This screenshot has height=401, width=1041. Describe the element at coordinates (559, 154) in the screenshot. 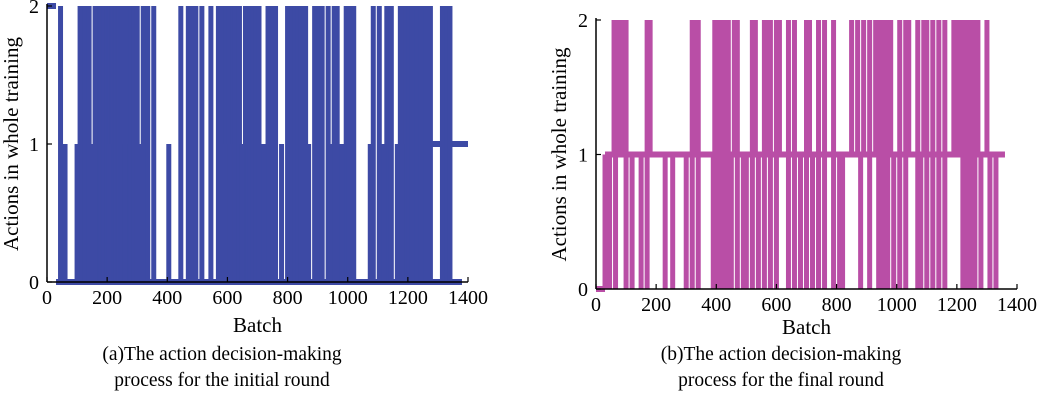

I see `y-axis-label-b: Actions in whole training` at that location.